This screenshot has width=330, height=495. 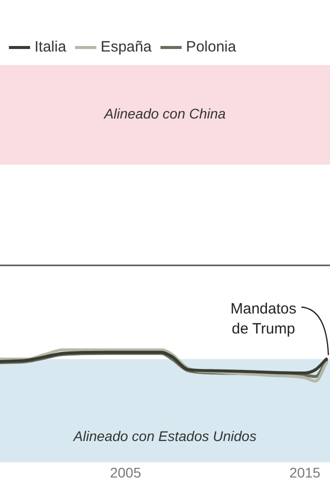 What do you see at coordinates (164, 436) in the screenshot?
I see `band-label: Alineado con Estados Unidos` at bounding box center [164, 436].